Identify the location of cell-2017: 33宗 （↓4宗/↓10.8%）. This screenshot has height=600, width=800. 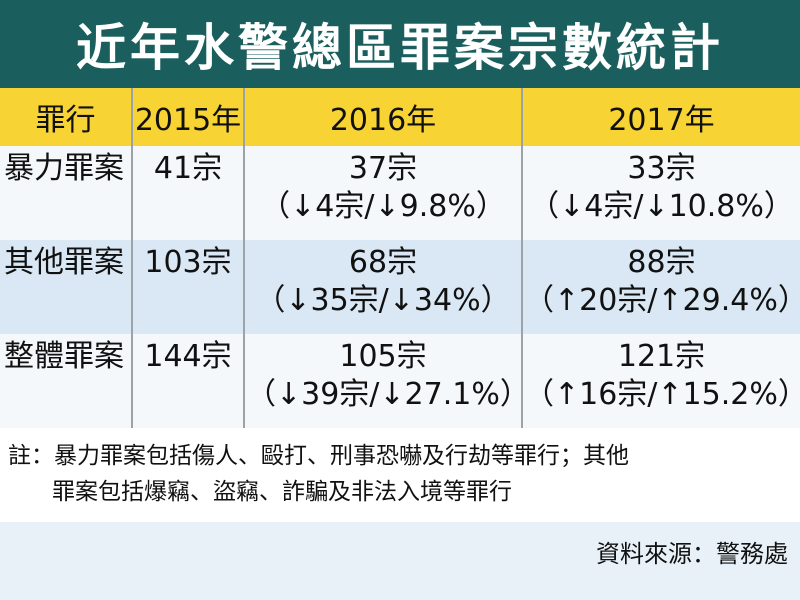
(660, 193).